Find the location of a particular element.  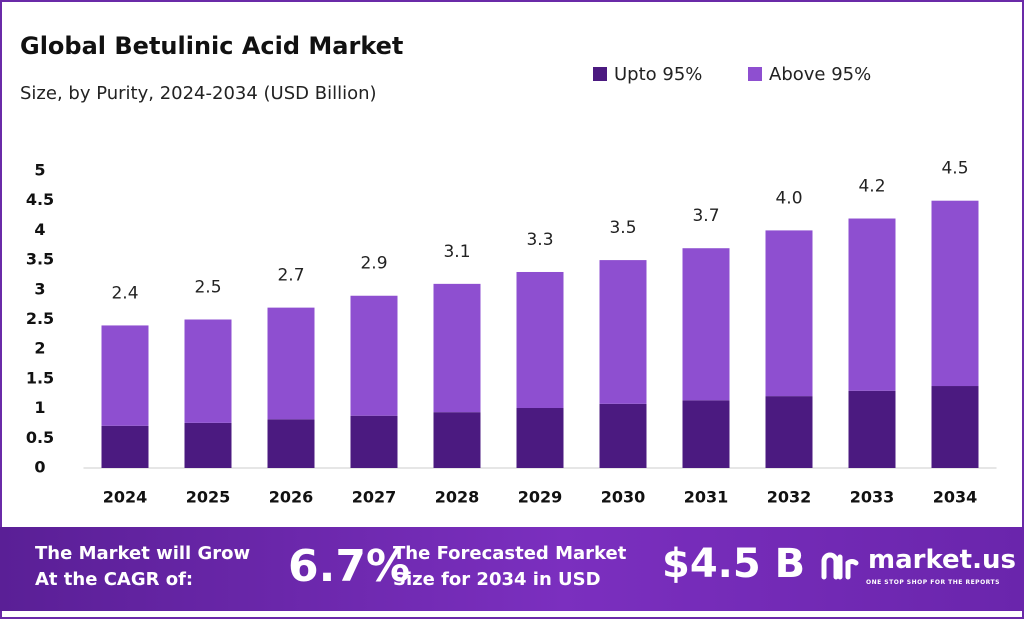

cagr-label: The Market will Grow At the CAGR of: is located at coordinates (143, 566).